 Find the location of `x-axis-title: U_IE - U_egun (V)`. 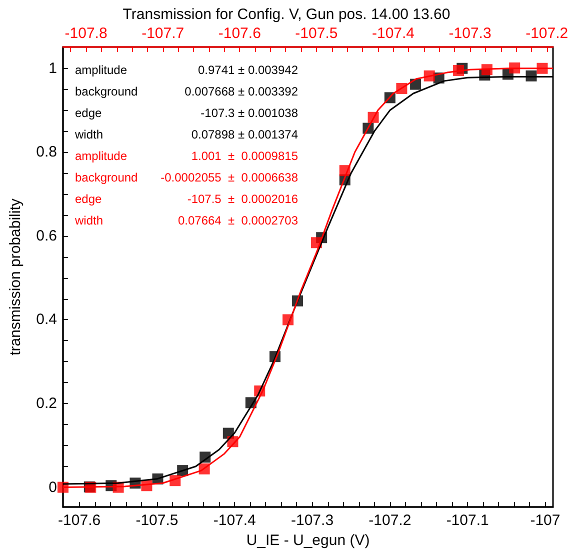

x-axis-title: U_IE - U_egun (V) is located at coordinates (308, 540).